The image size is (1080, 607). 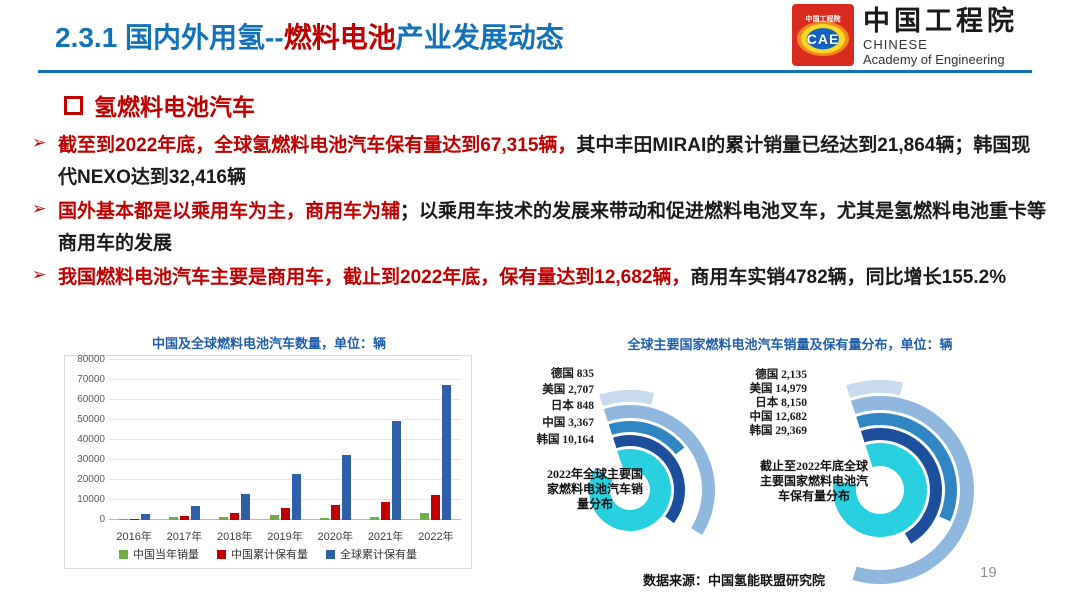 I want to click on bar-chart-title: 中国及全球燃料电池汽车数量，单位：辆, so click(x=268, y=343).